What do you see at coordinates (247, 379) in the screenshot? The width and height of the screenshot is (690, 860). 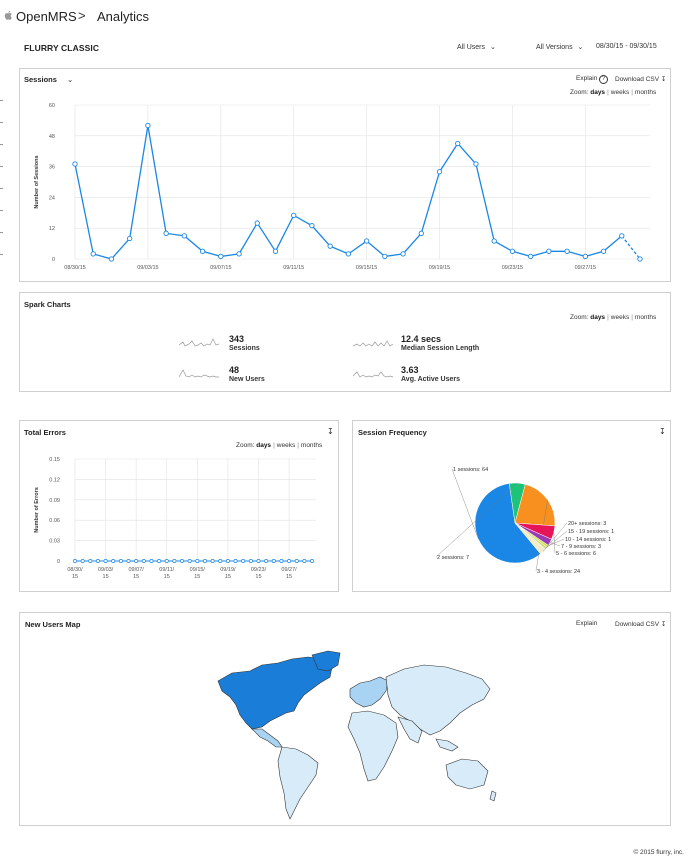 I see `spark-label: New Users` at bounding box center [247, 379].